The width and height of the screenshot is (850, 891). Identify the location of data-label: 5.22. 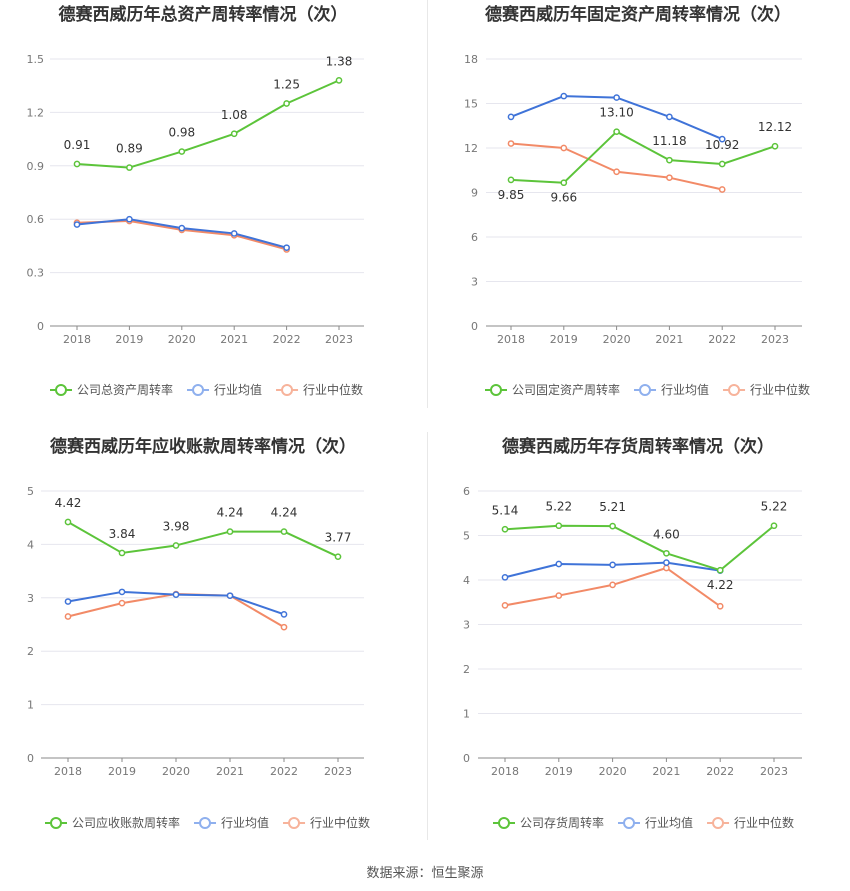
(558, 507).